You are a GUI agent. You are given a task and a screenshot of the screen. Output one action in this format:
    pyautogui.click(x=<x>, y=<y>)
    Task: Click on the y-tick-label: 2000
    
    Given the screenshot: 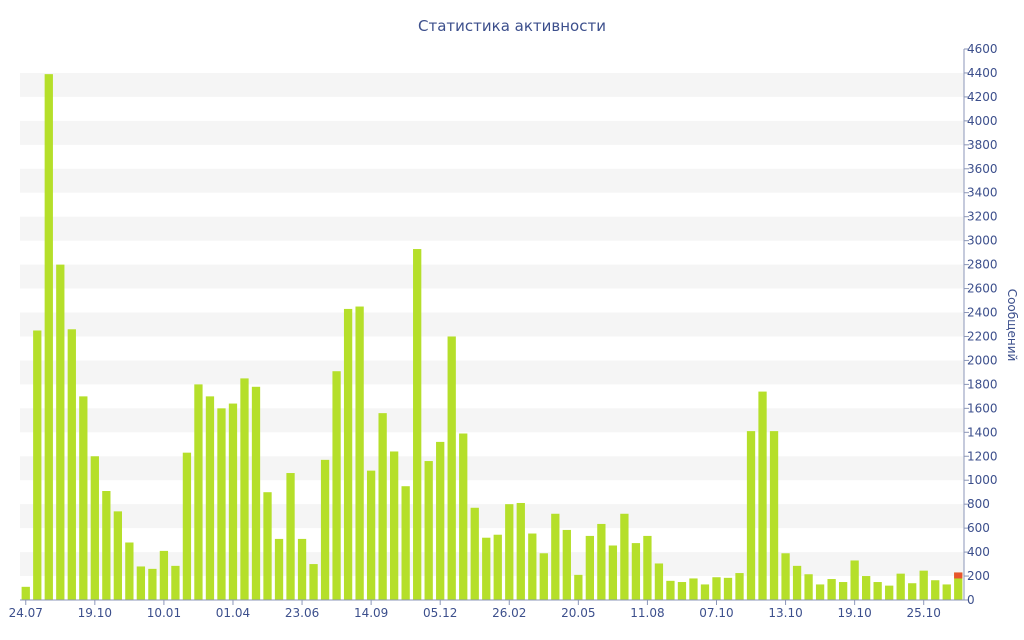 What is the action you would take?
    pyautogui.click(x=982, y=360)
    